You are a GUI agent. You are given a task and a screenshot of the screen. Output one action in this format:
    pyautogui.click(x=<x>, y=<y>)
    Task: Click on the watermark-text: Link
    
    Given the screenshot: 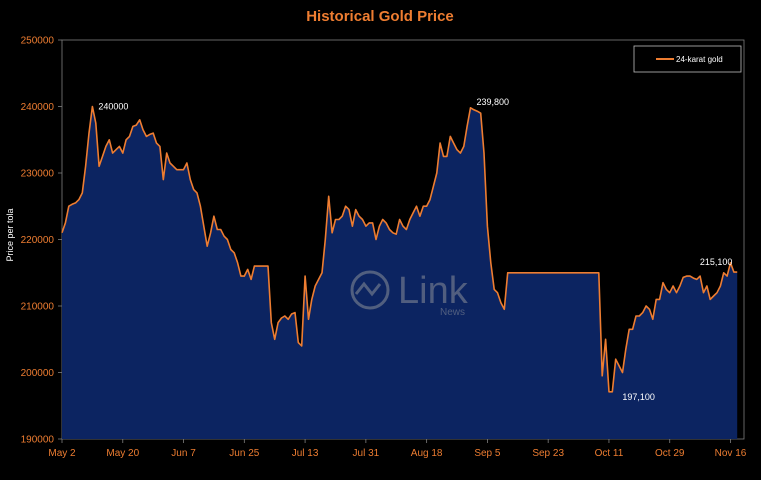 What is the action you would take?
    pyautogui.click(x=433, y=291)
    